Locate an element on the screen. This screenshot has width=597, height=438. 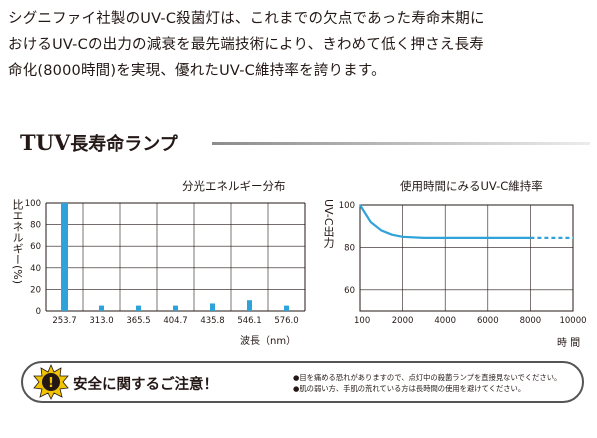
spectral-y-tick-label: 40 is located at coordinates (35, 269).